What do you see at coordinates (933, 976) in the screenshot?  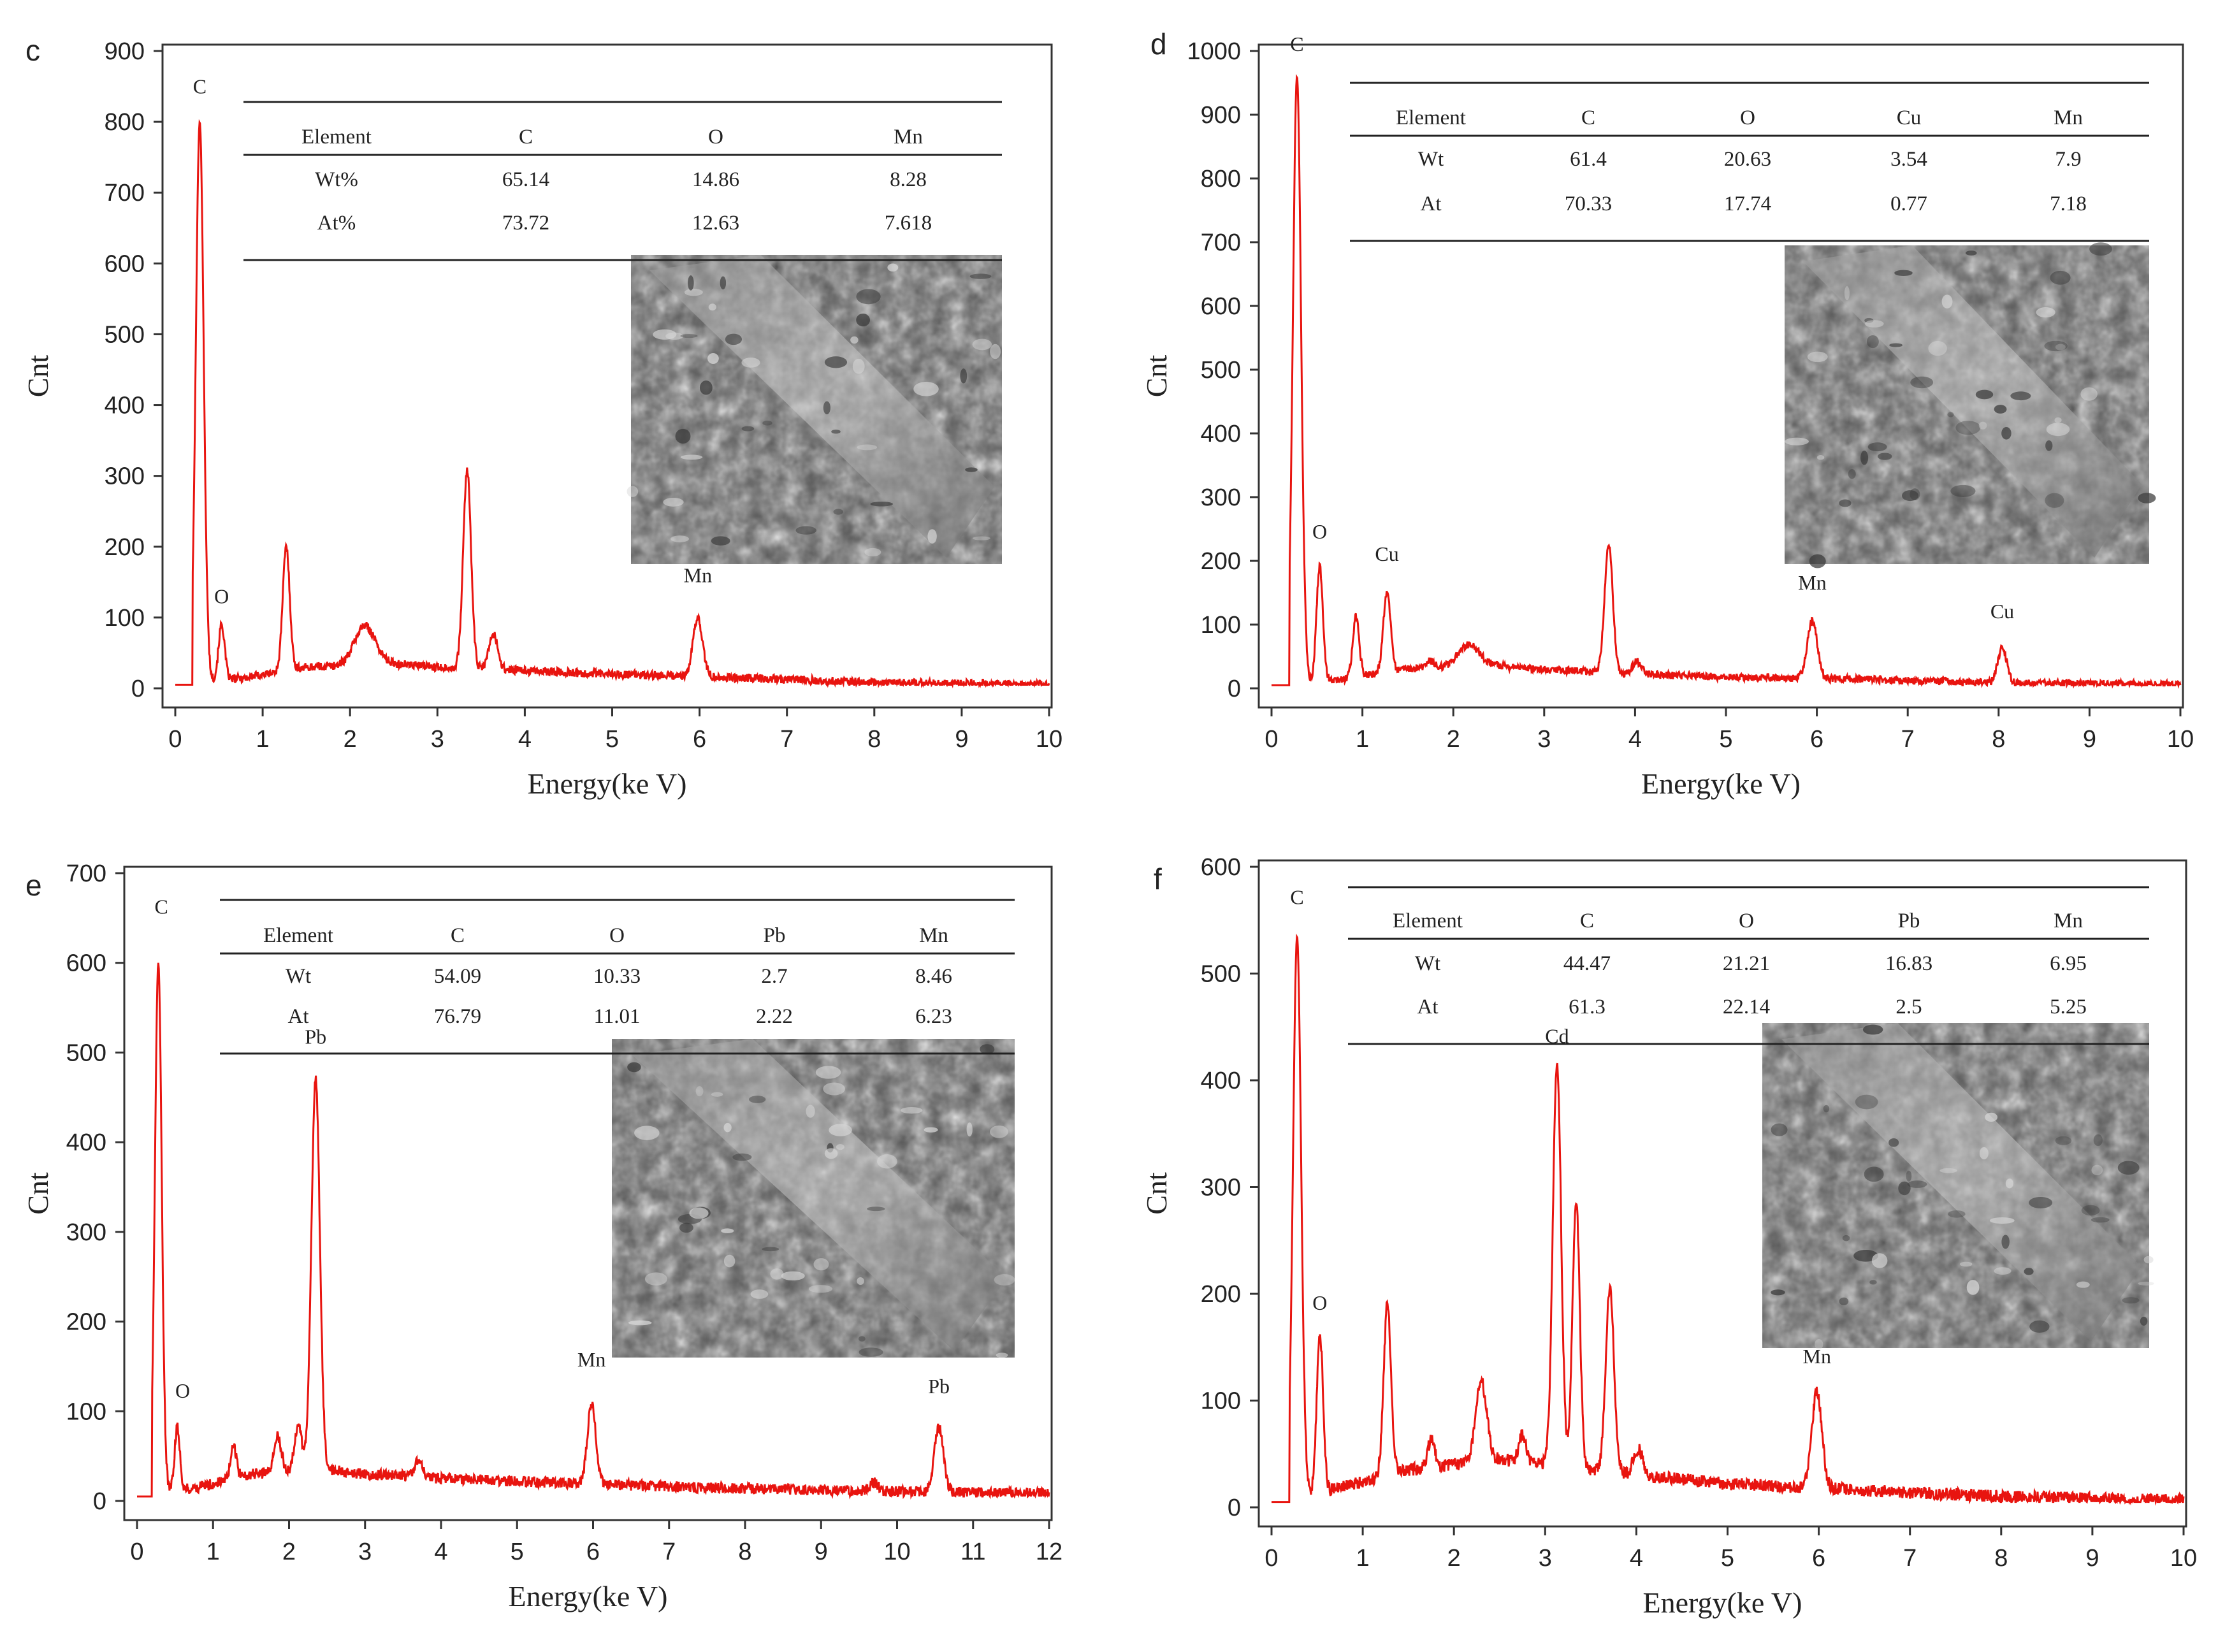 I see `table-cell: 8.46` at bounding box center [933, 976].